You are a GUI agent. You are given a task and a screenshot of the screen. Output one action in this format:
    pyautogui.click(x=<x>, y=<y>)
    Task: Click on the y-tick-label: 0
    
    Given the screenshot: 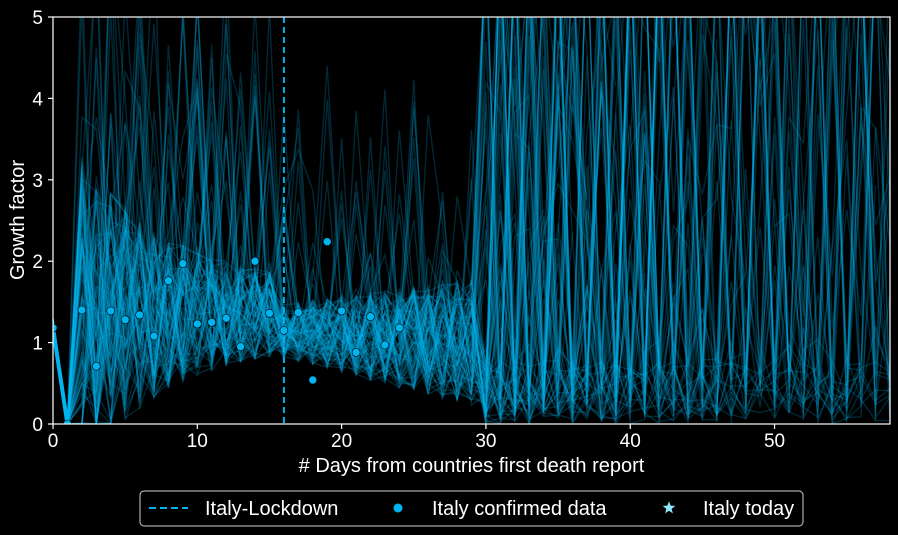 What is the action you would take?
    pyautogui.click(x=37, y=425)
    